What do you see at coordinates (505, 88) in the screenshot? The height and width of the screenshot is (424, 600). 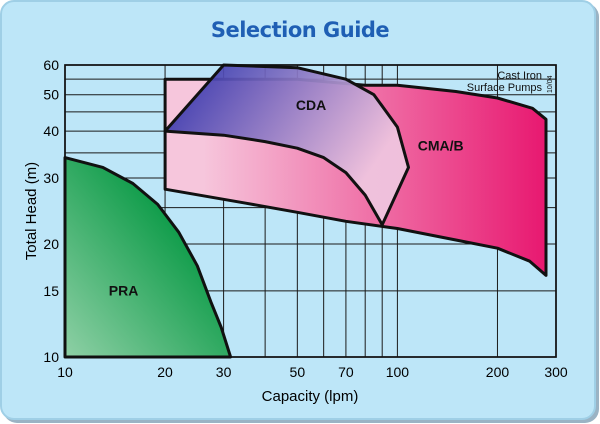 I see `annotation-line-2: Surface Pumps` at bounding box center [505, 88].